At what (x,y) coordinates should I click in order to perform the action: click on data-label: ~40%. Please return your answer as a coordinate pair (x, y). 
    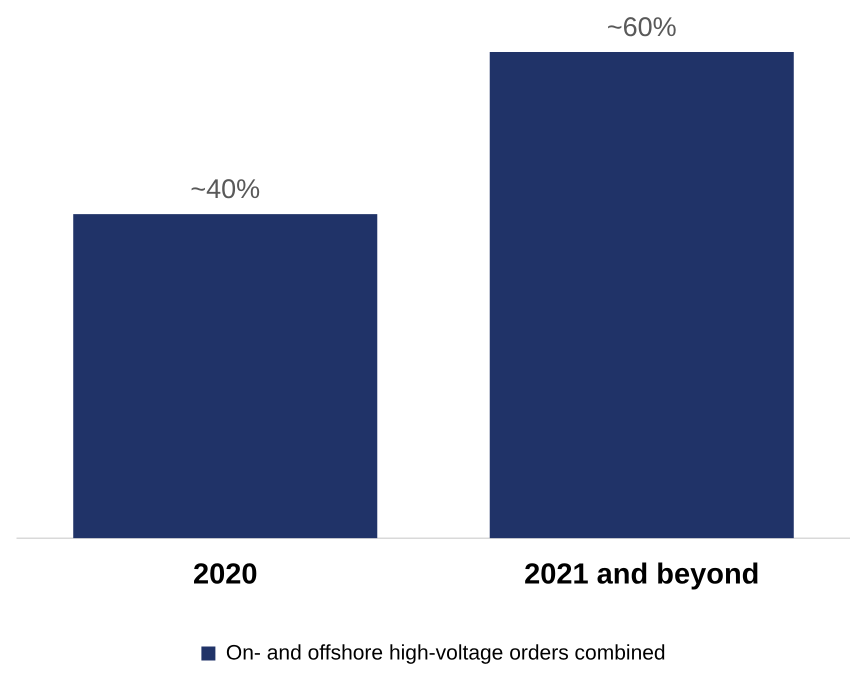
    Looking at the image, I should click on (225, 189).